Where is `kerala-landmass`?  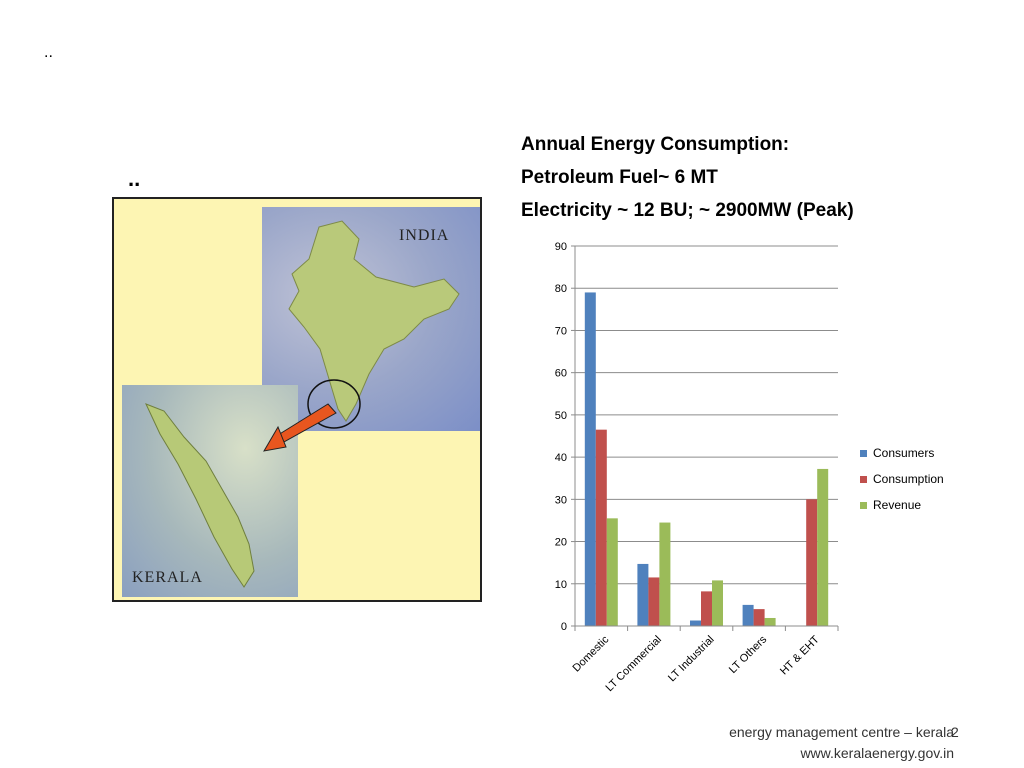 kerala-landmass is located at coordinates (200, 495).